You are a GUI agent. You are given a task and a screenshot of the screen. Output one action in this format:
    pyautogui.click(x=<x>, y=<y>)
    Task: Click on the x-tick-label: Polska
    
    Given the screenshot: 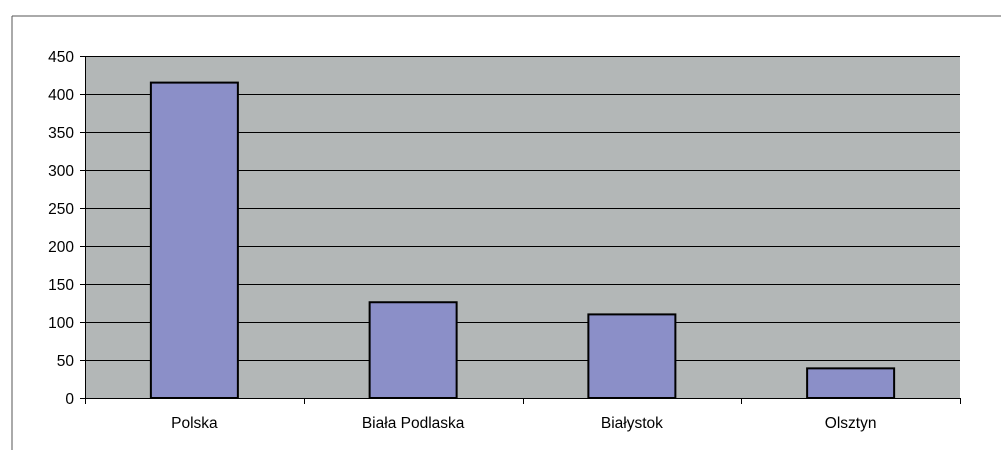 What is the action you would take?
    pyautogui.click(x=194, y=423)
    